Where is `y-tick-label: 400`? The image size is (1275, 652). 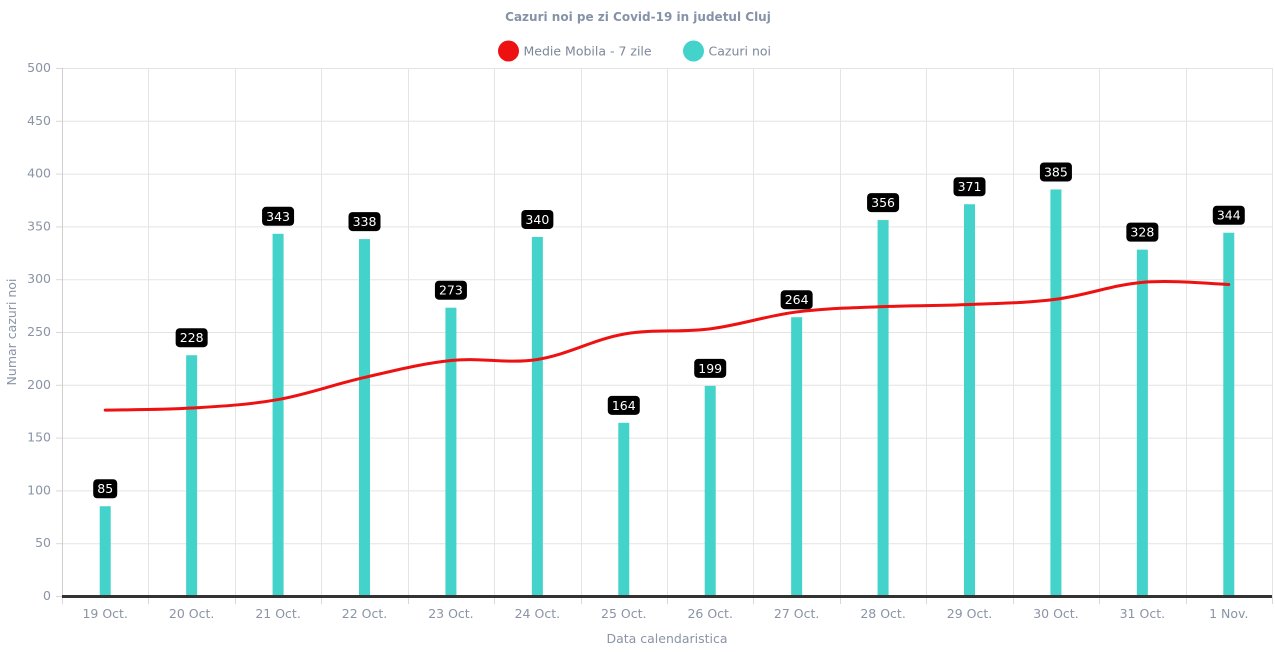
y-tick-label: 400 is located at coordinates (39, 173).